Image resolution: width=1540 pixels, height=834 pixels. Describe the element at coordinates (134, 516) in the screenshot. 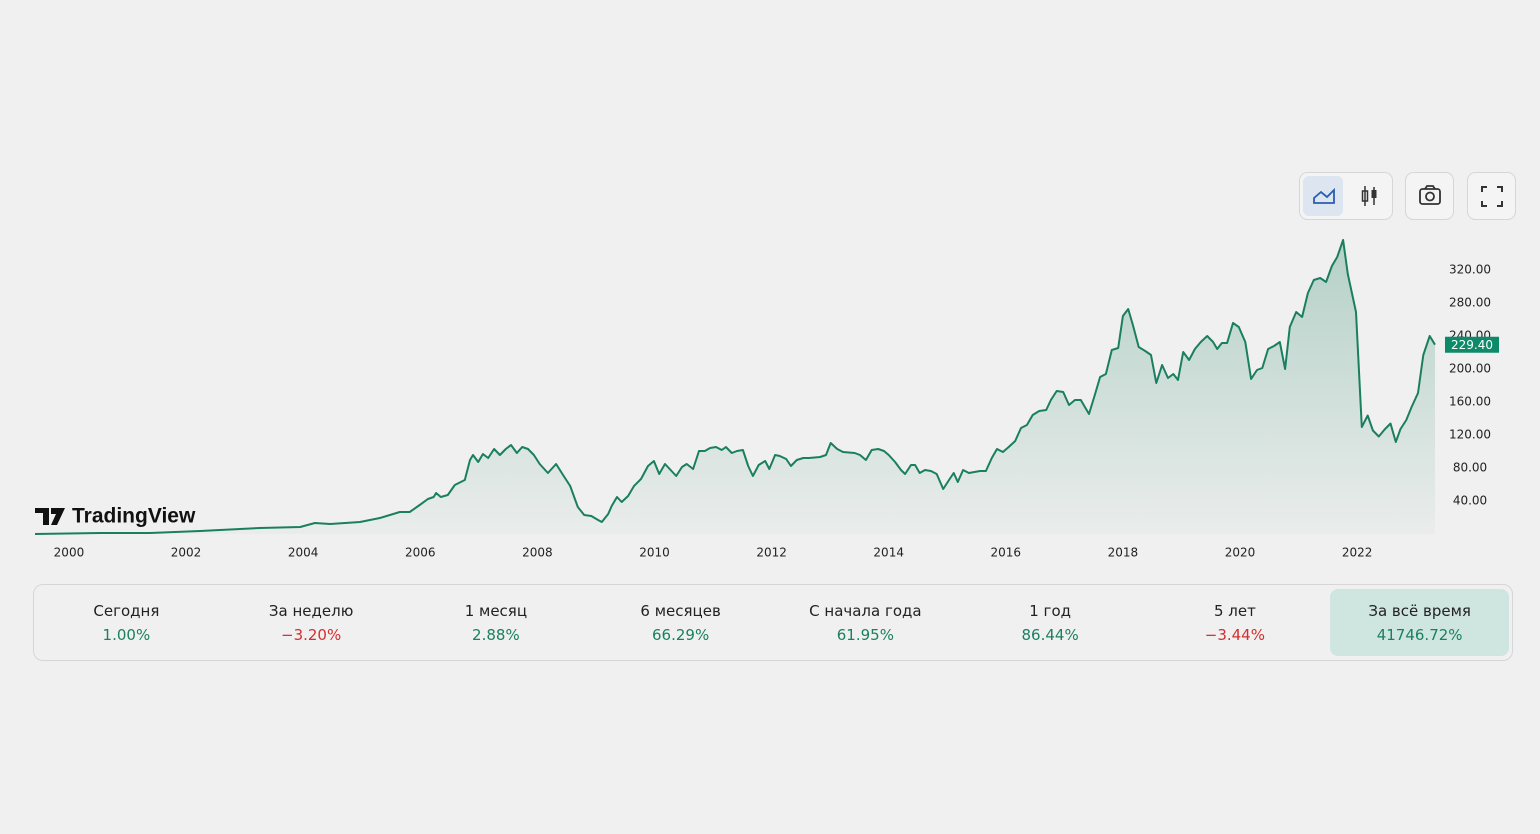

I see `watermark-text: TradingView` at that location.